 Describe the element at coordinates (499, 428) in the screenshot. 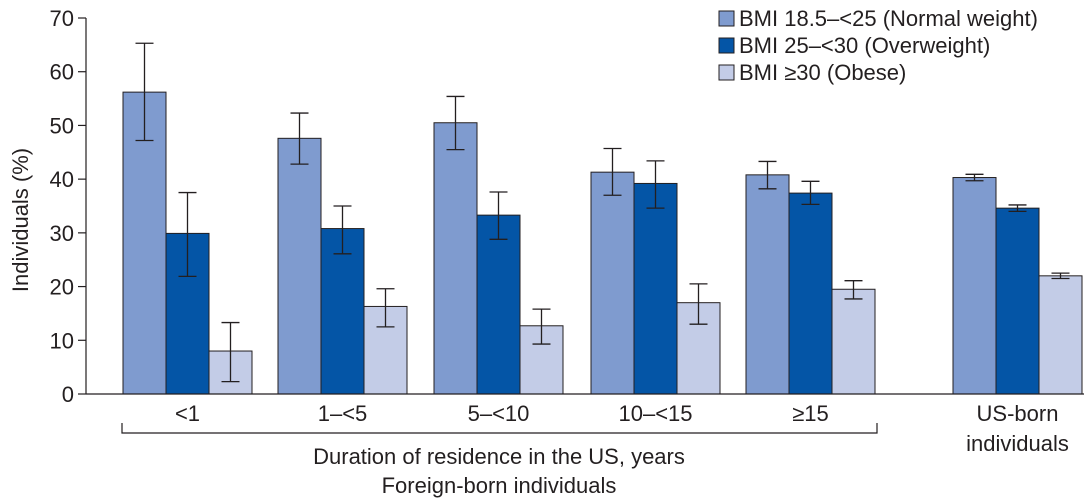

I see `group-bracket` at that location.